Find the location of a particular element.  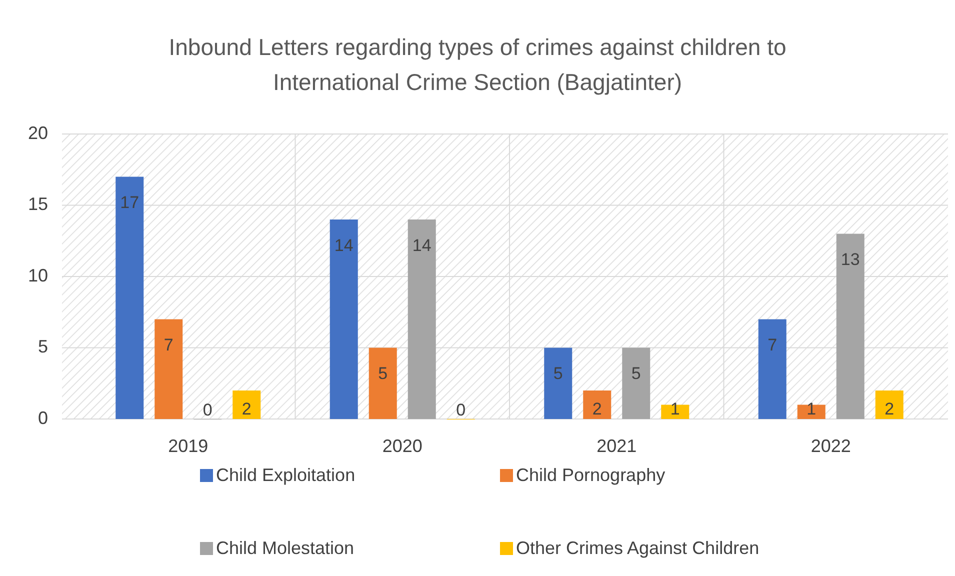

y-tick-label: 0 is located at coordinates (43, 418).